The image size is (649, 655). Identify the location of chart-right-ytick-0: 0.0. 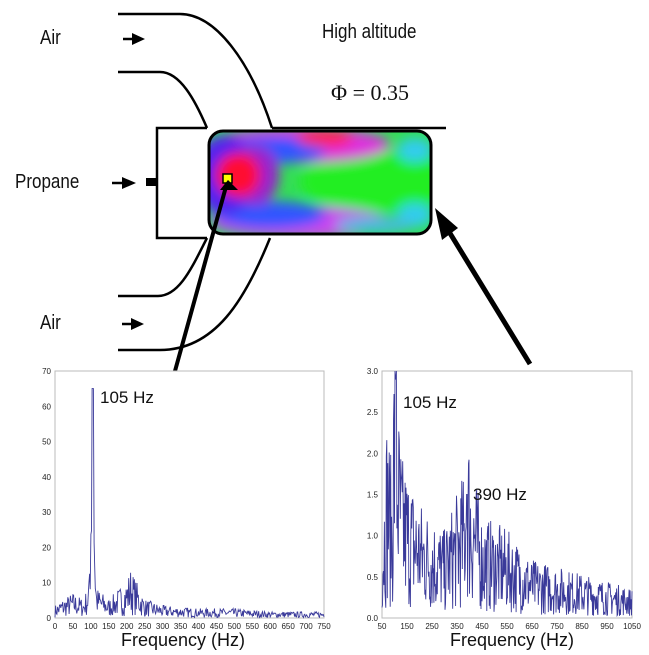
(373, 618).